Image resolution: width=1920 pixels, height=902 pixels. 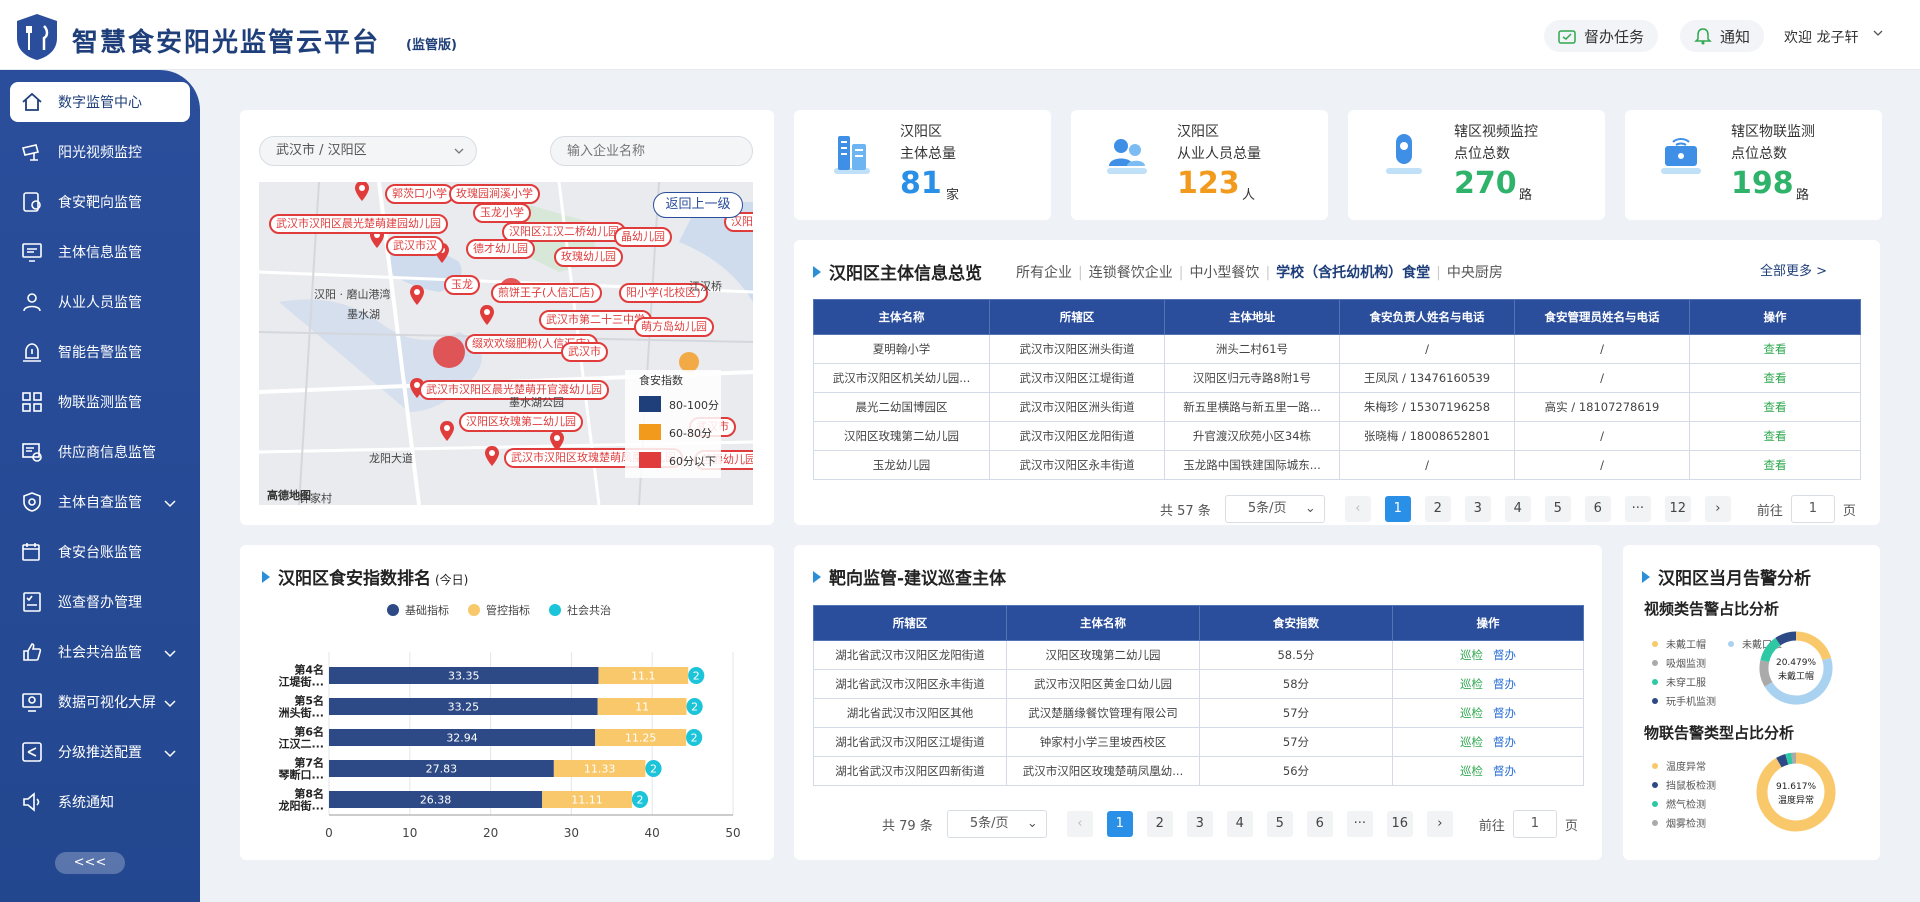 What do you see at coordinates (643, 237) in the screenshot?
I see `map-entity-label: 晶幼儿园` at bounding box center [643, 237].